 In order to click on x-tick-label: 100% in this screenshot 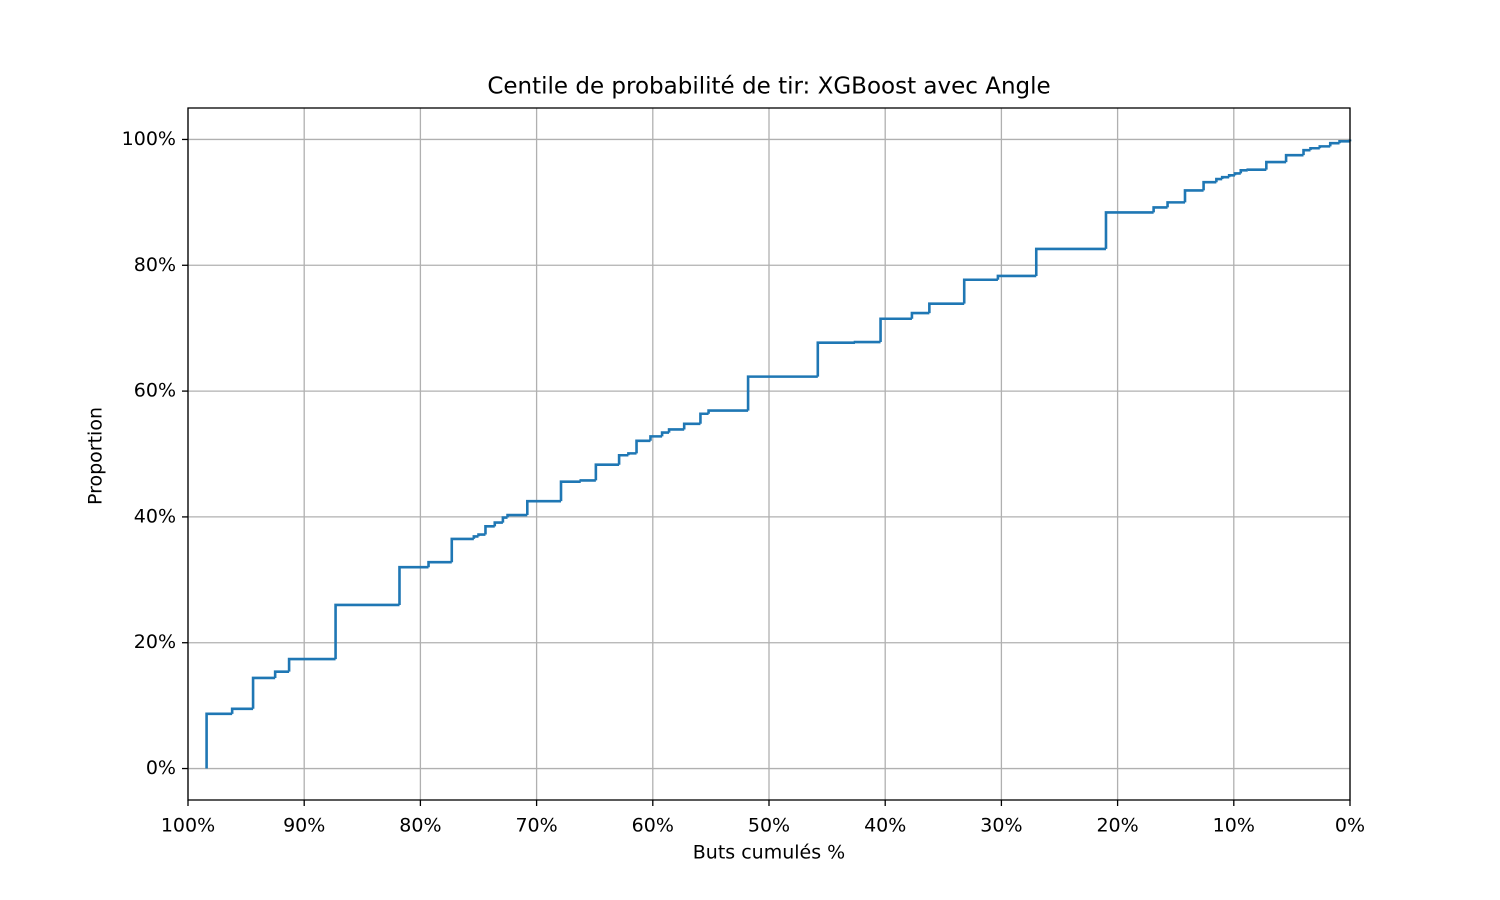, I will do `click(188, 826)`.